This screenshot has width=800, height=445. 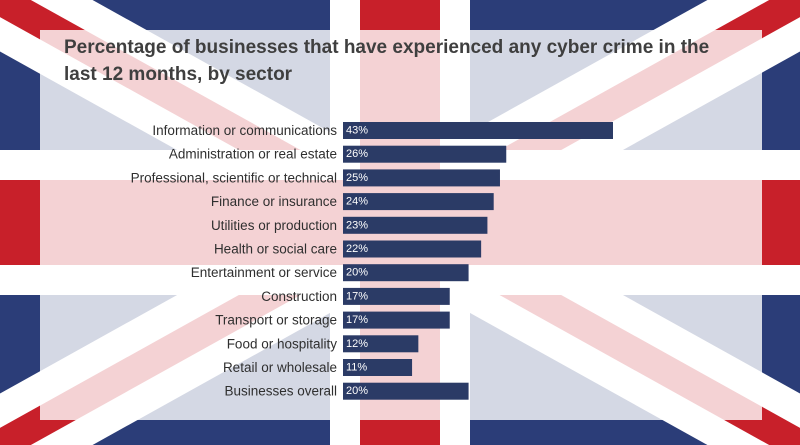 What do you see at coordinates (357, 249) in the screenshot?
I see `value-label: 22%` at bounding box center [357, 249].